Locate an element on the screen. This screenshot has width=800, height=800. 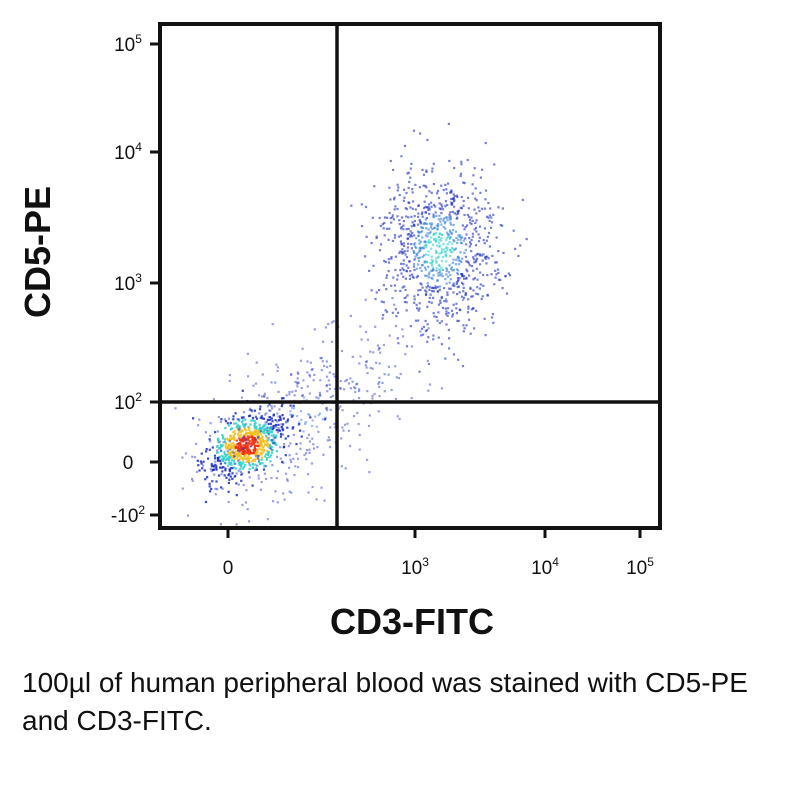
x-tick-label: 104 is located at coordinates (545, 567).